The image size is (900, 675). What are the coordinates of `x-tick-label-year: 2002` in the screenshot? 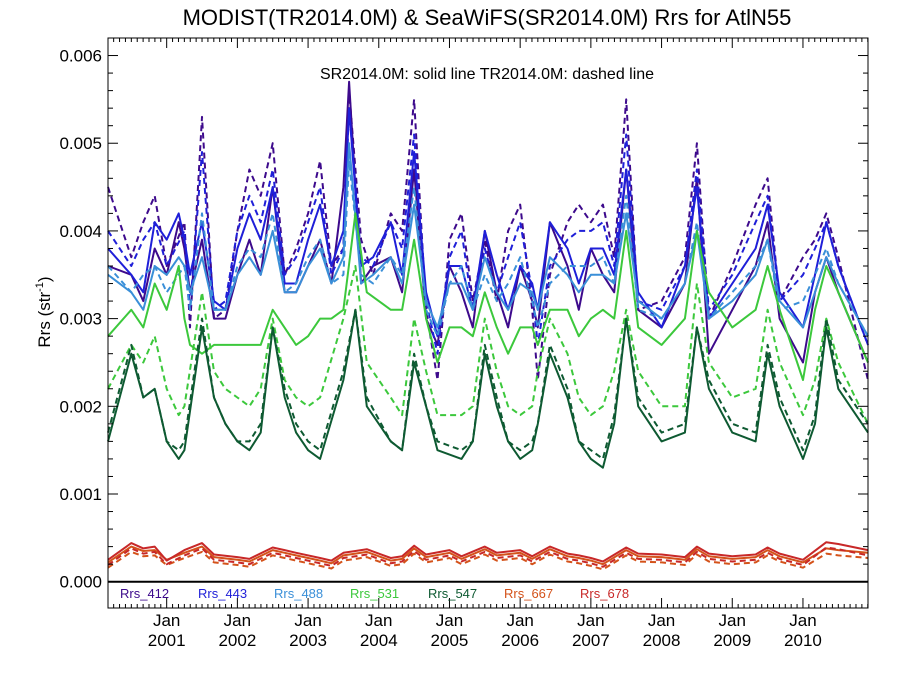 It's located at (237, 640).